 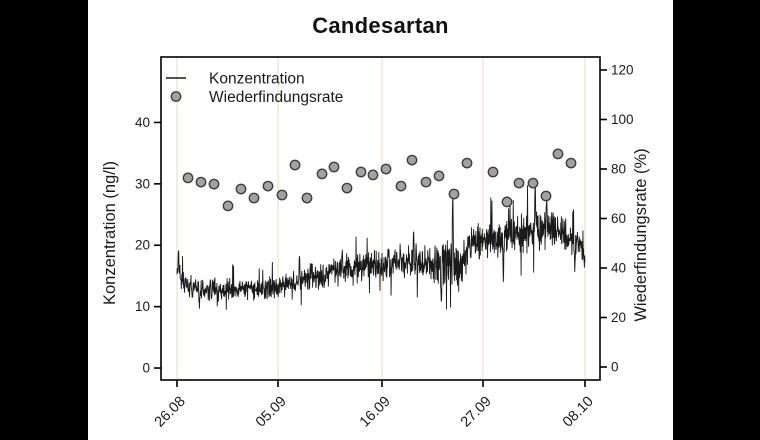 What do you see at coordinates (476, 412) in the screenshot?
I see `svg-text: 27.09` at bounding box center [476, 412].